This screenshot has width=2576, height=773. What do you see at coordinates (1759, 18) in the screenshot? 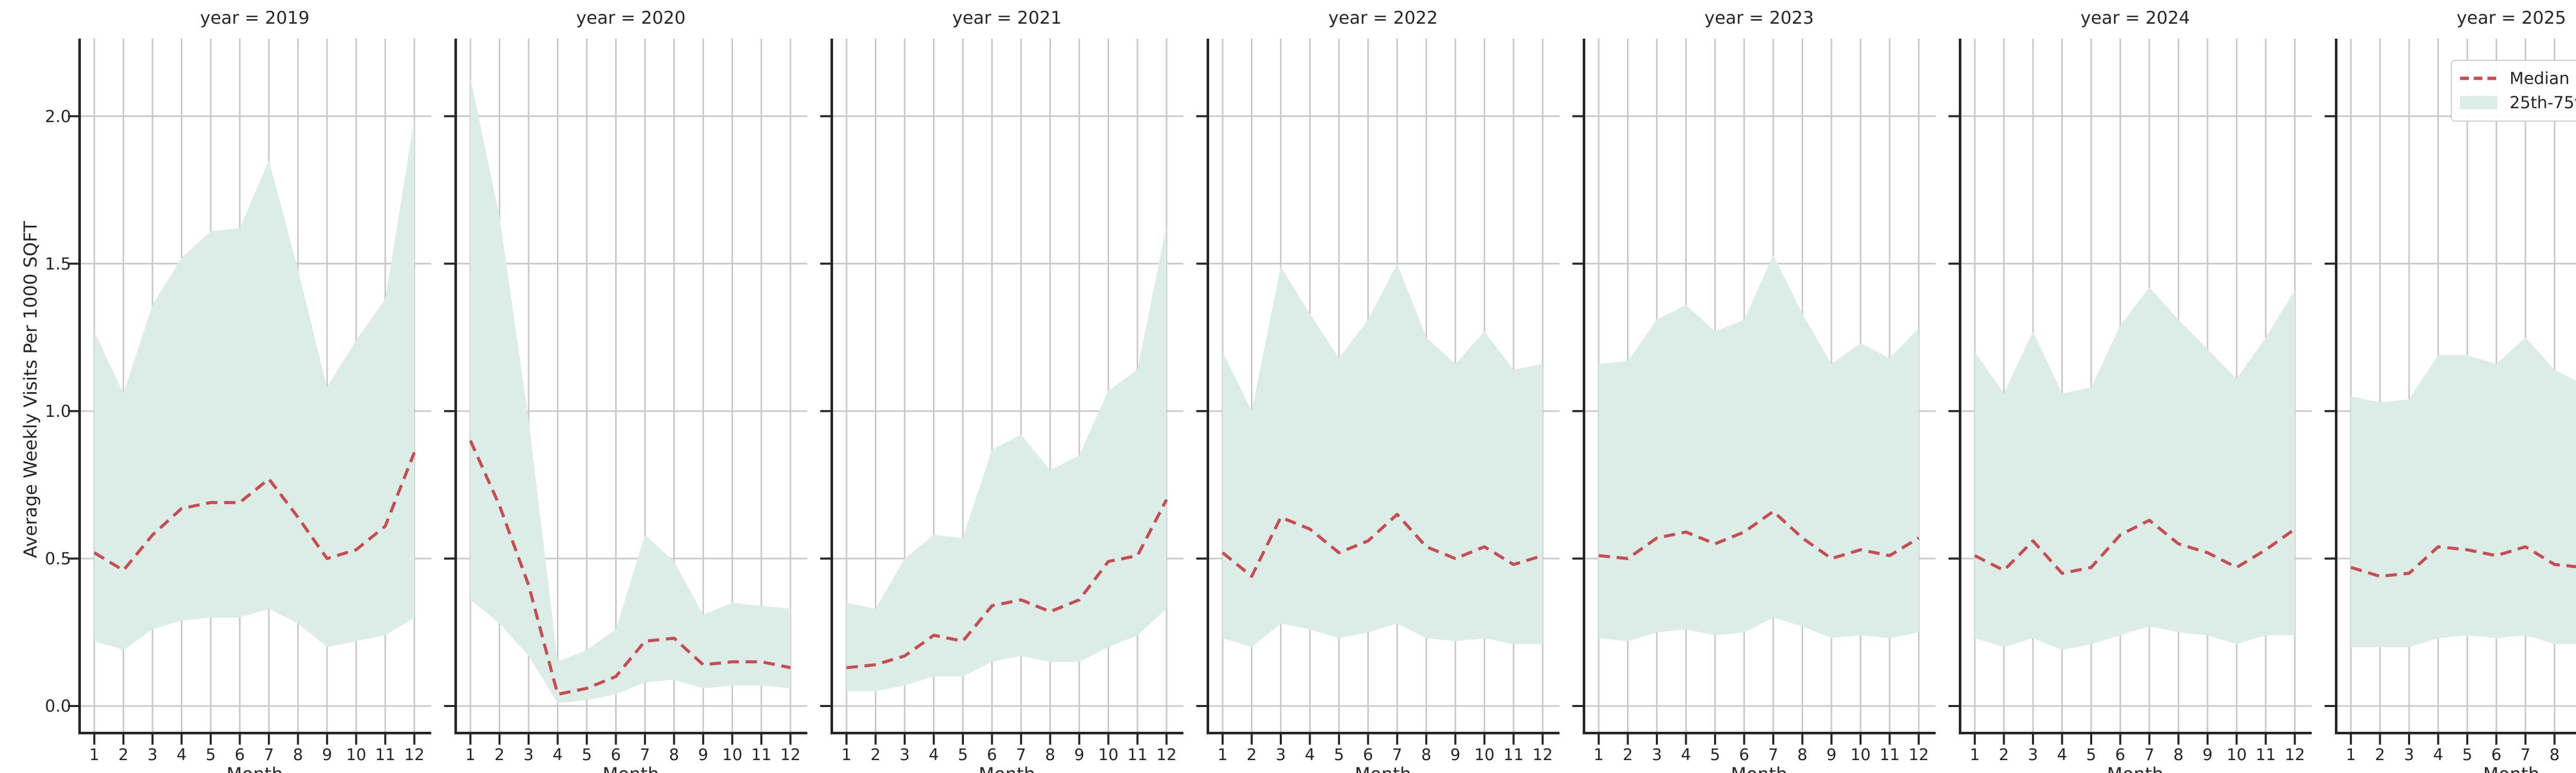
I see `facet-title: year = 2023` at bounding box center [1759, 18].